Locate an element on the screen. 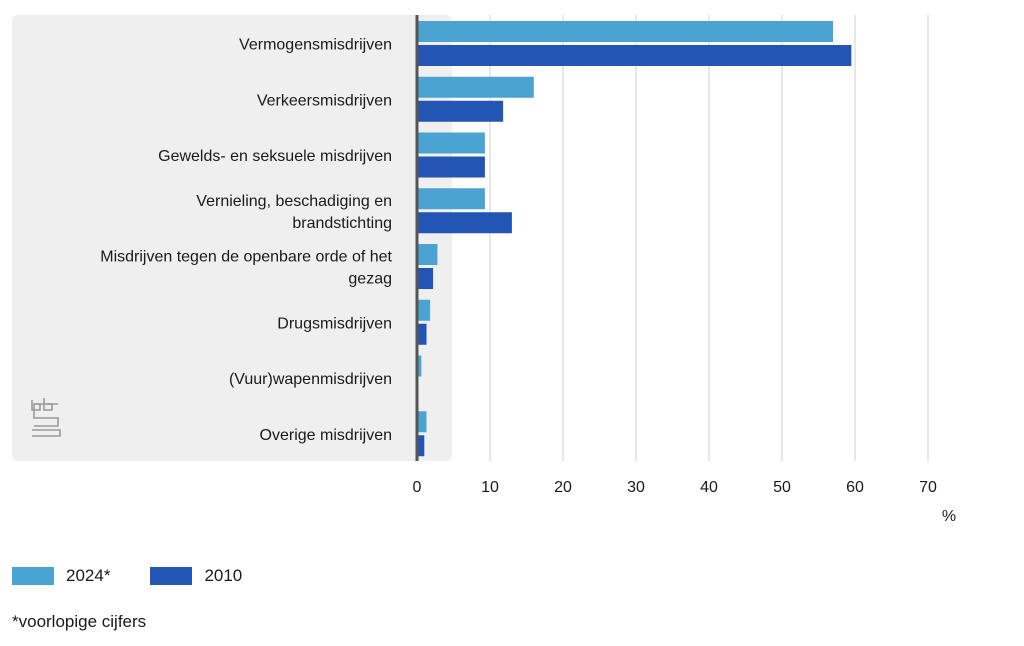 The width and height of the screenshot is (1024, 646). x-tick-labels: 0 10 20 30 40 50 60 70 is located at coordinates (675, 487).